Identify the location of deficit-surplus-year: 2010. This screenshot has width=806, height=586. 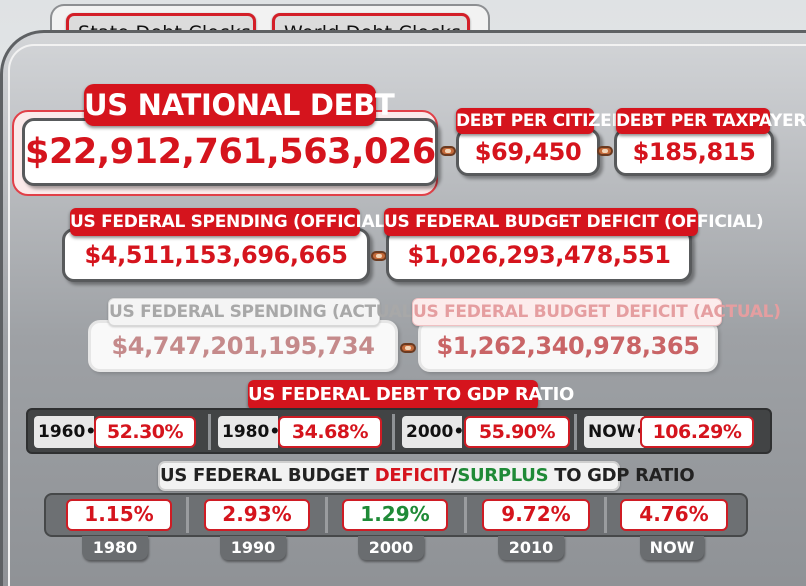
(531, 548).